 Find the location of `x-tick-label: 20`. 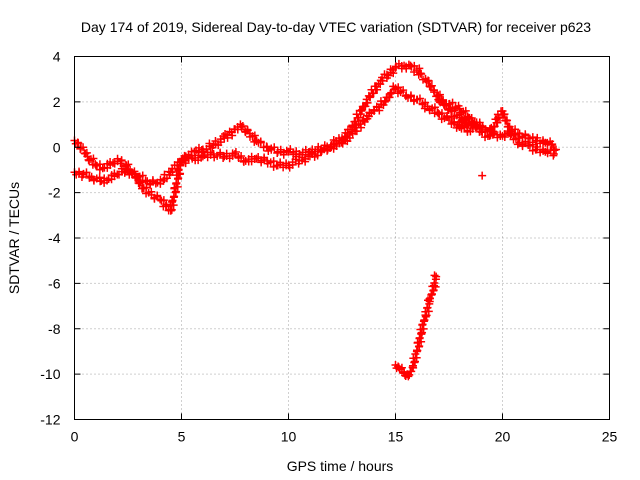

x-tick-label: 20 is located at coordinates (503, 437).